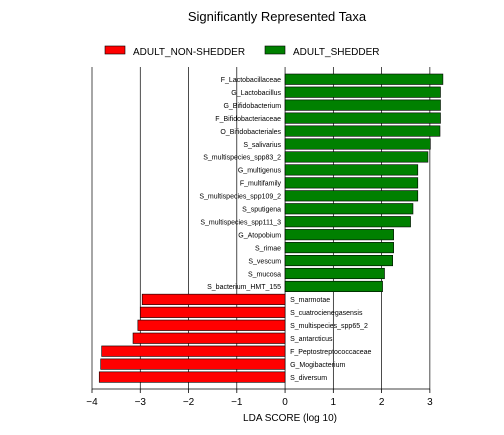  Describe the element at coordinates (237, 402) in the screenshot. I see `x-tick-label: −1` at that location.